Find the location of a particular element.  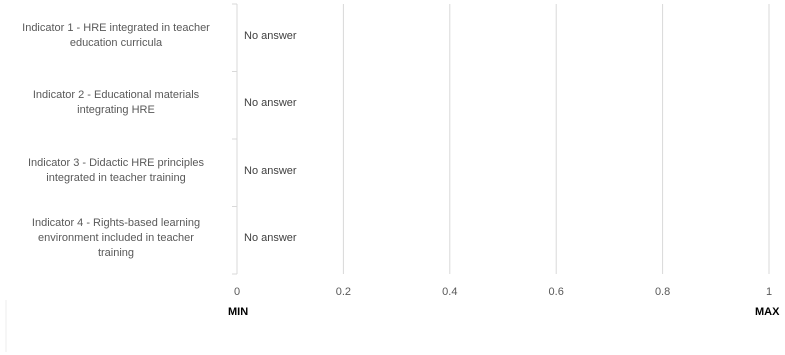

x-tick-labels: 0 0.2 0.4 0.6 0.8 1 is located at coordinates (503, 292).